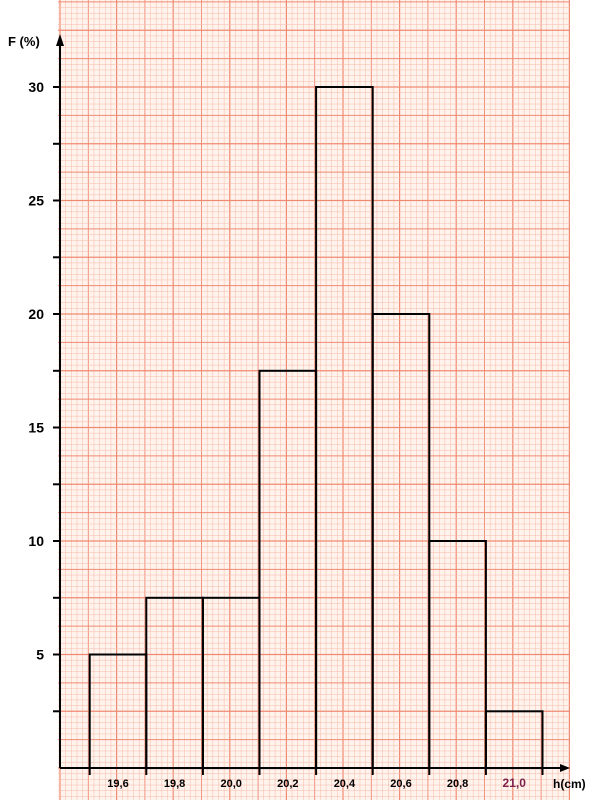 The width and height of the screenshot is (600, 800). What do you see at coordinates (400, 784) in the screenshot?
I see `x-tick-label: 20,6` at bounding box center [400, 784].